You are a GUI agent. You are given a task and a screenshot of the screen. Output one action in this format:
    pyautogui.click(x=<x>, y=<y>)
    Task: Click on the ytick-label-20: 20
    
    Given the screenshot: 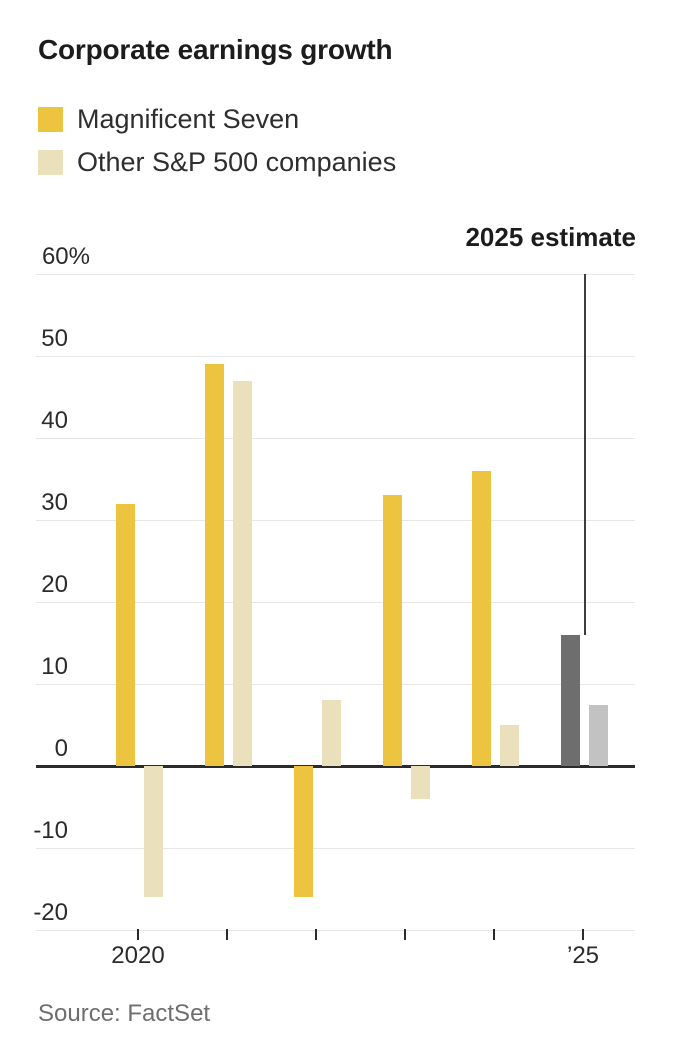 What is the action you would take?
    pyautogui.click(x=54, y=584)
    